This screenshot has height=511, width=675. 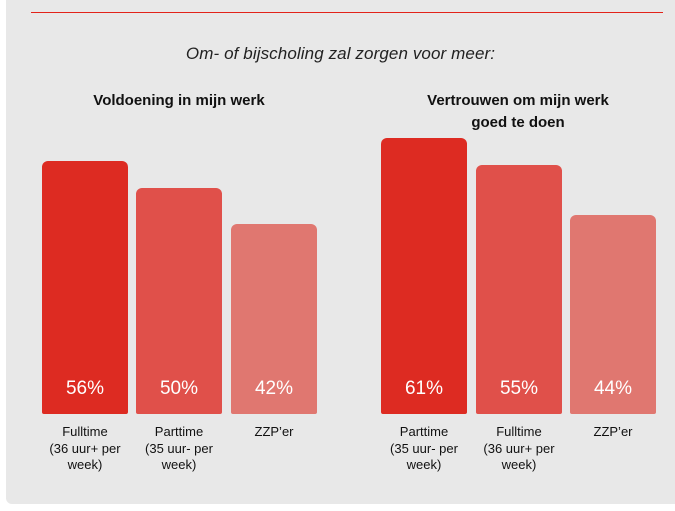 What do you see at coordinates (519, 388) in the screenshot?
I see `bar-value-label: 55%` at bounding box center [519, 388].